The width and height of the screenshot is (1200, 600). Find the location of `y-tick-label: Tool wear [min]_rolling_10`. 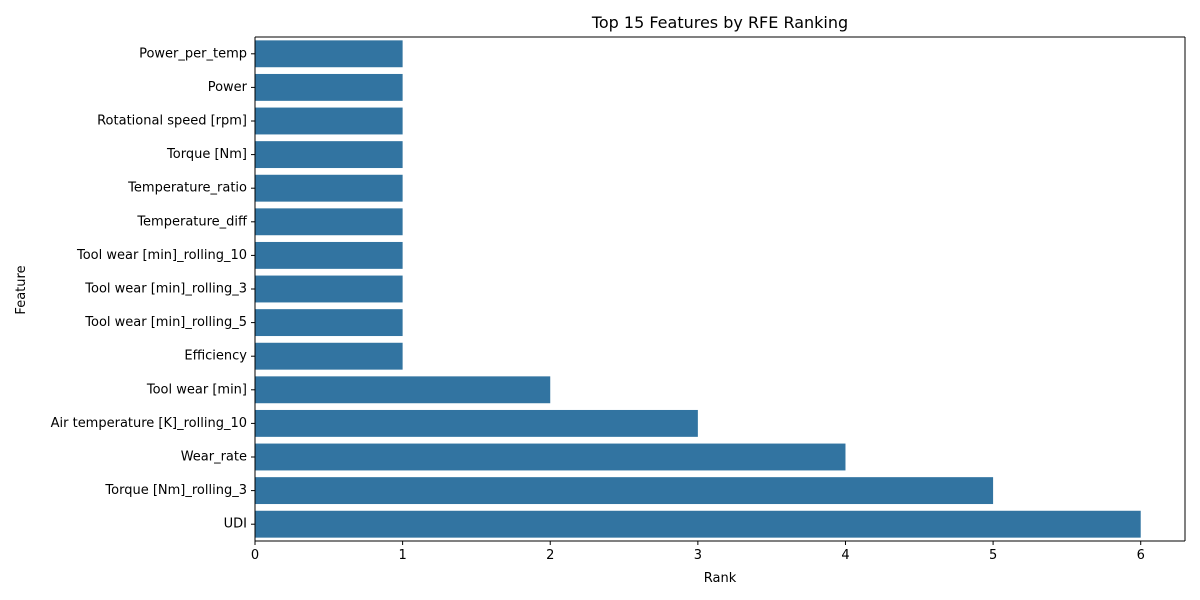

y-tick-label: Tool wear [min]_rolling_10 is located at coordinates (161, 255).